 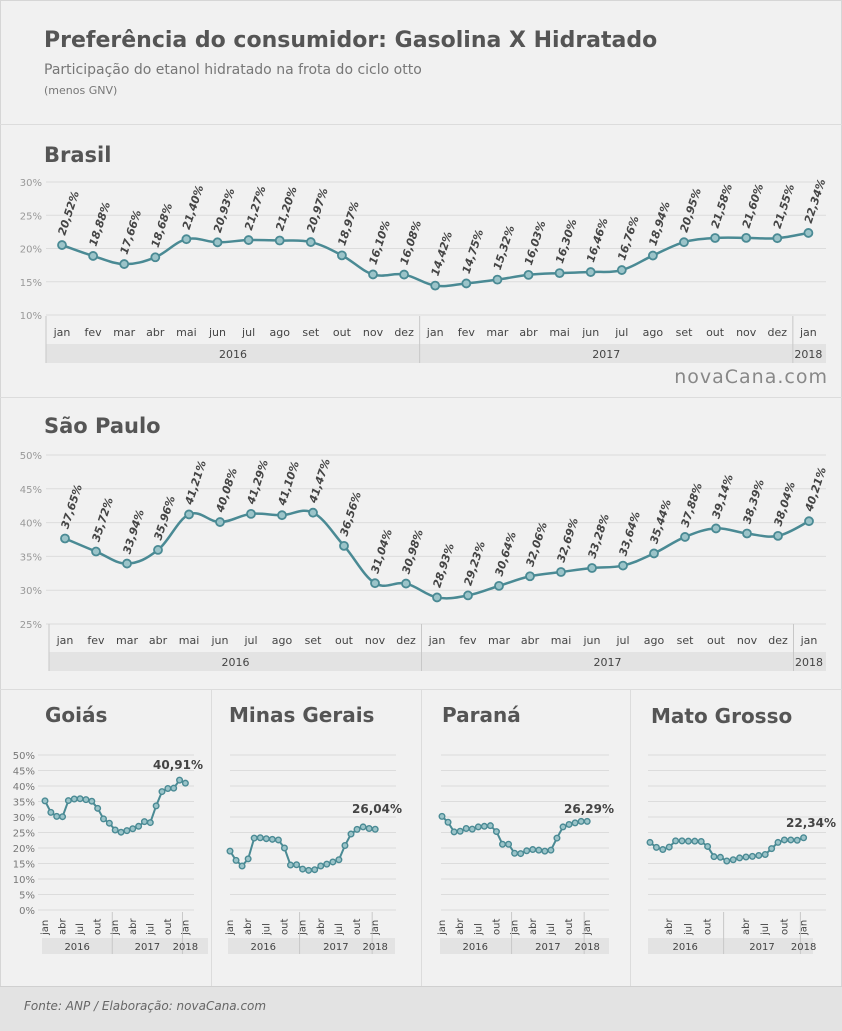 I want to click on data-label: 20,95%, so click(x=690, y=211).